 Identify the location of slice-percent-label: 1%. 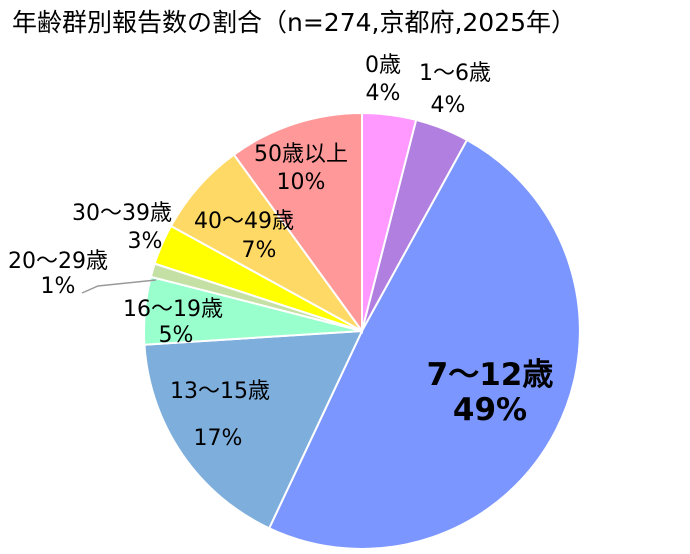
(58, 286).